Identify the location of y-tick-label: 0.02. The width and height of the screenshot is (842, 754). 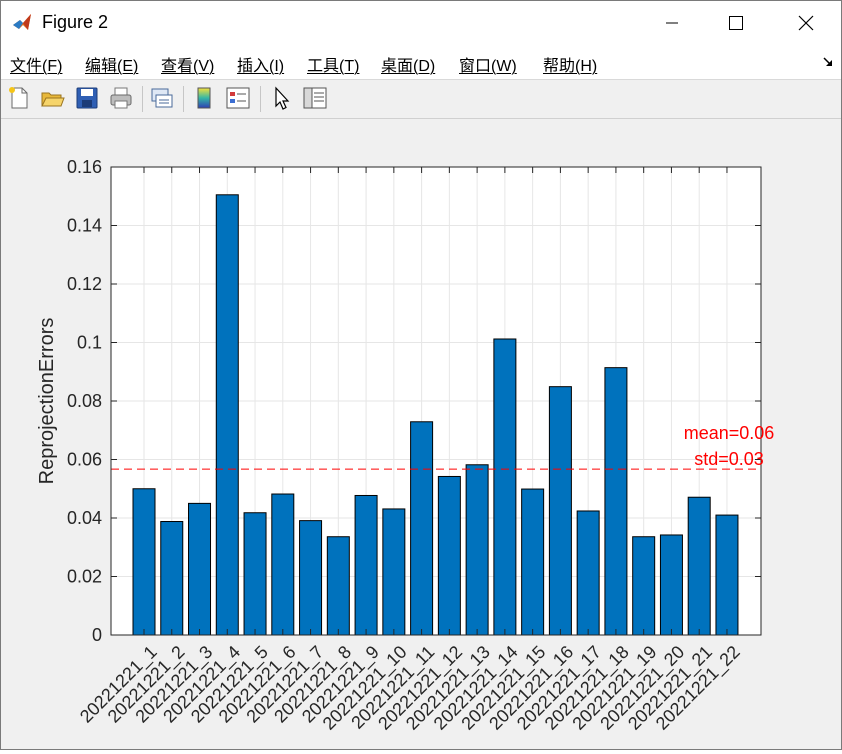
(84, 577).